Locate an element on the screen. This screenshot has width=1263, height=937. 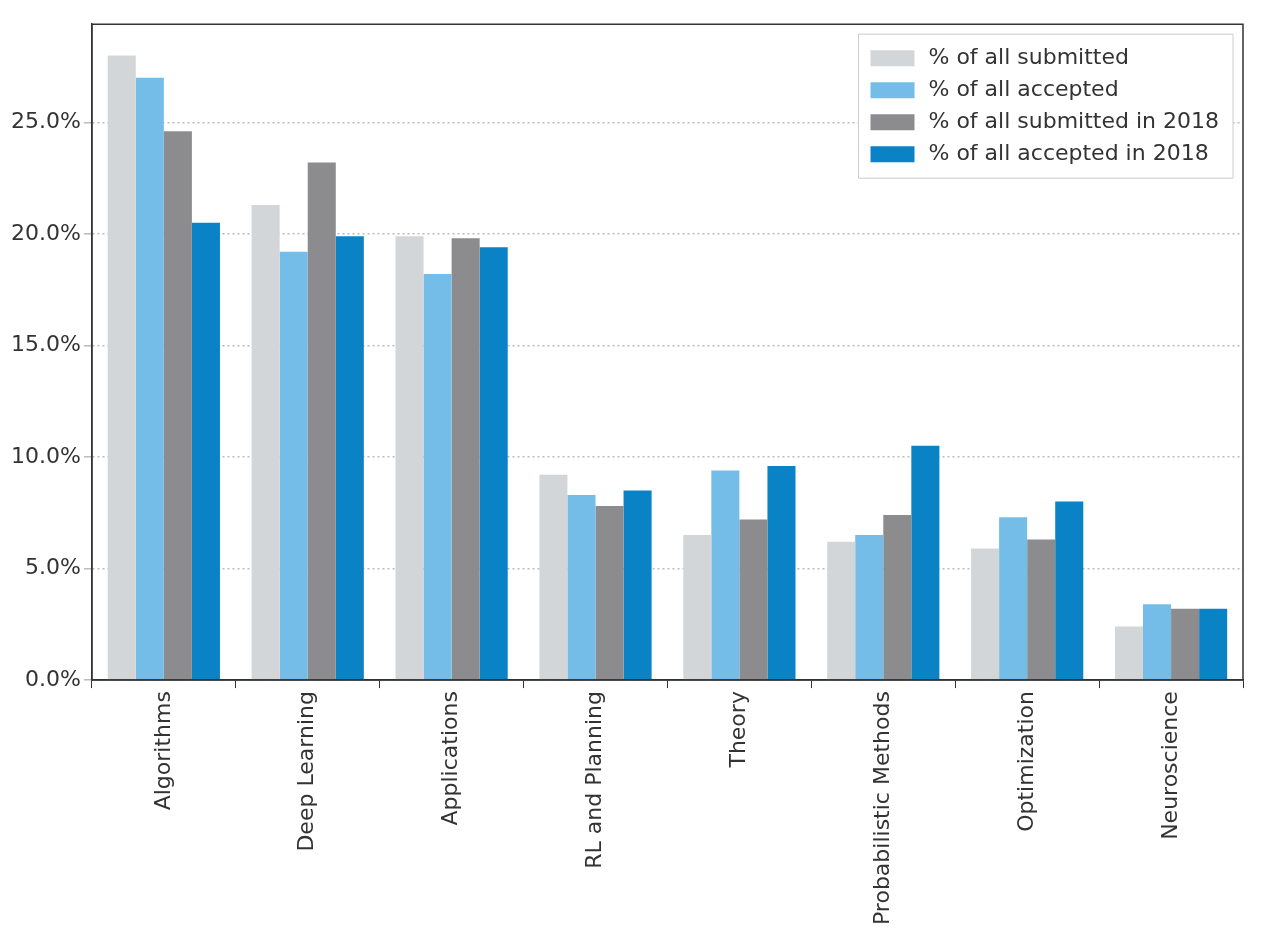
x-tick-label: Theory is located at coordinates (738, 730).